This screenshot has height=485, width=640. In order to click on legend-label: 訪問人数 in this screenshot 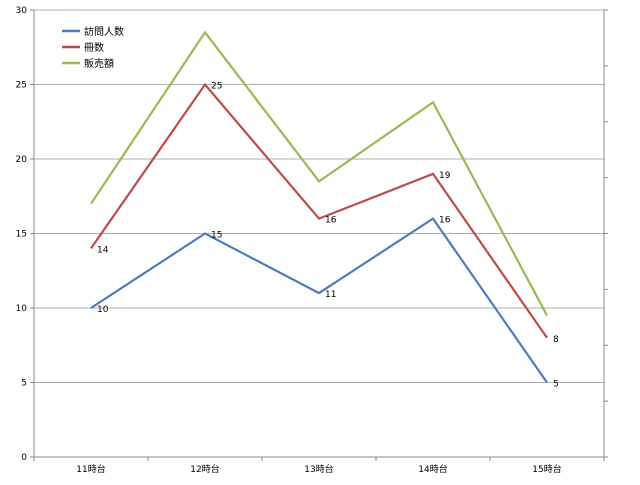, I will do `click(104, 31)`.